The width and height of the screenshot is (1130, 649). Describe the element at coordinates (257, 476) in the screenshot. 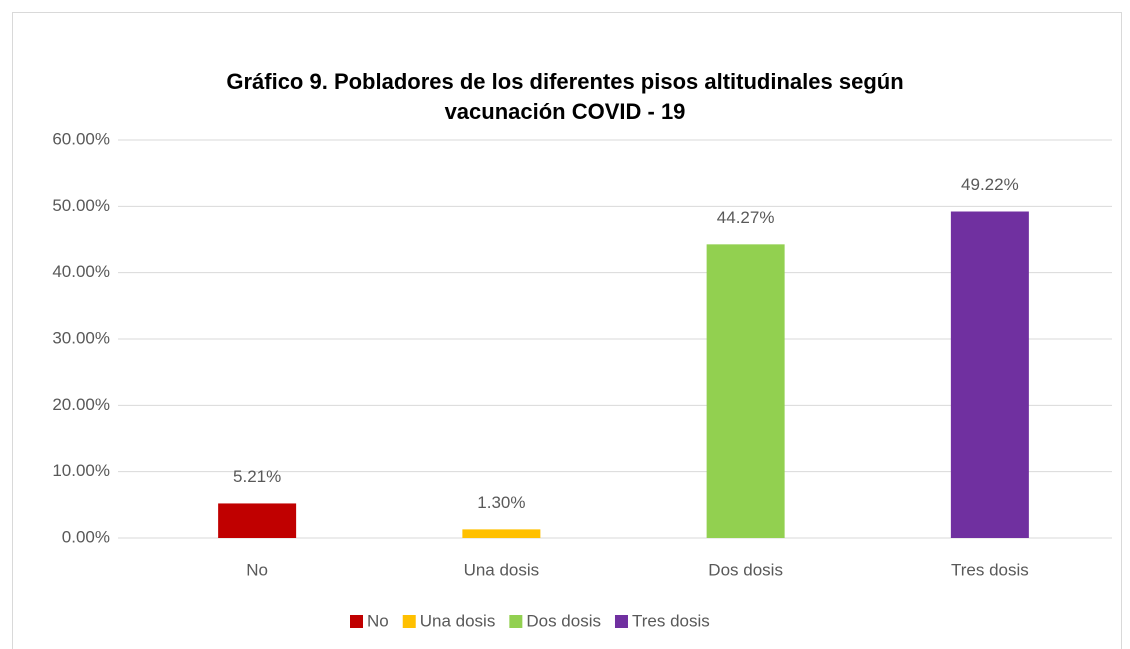

I see `data-label: 5.21%` at that location.